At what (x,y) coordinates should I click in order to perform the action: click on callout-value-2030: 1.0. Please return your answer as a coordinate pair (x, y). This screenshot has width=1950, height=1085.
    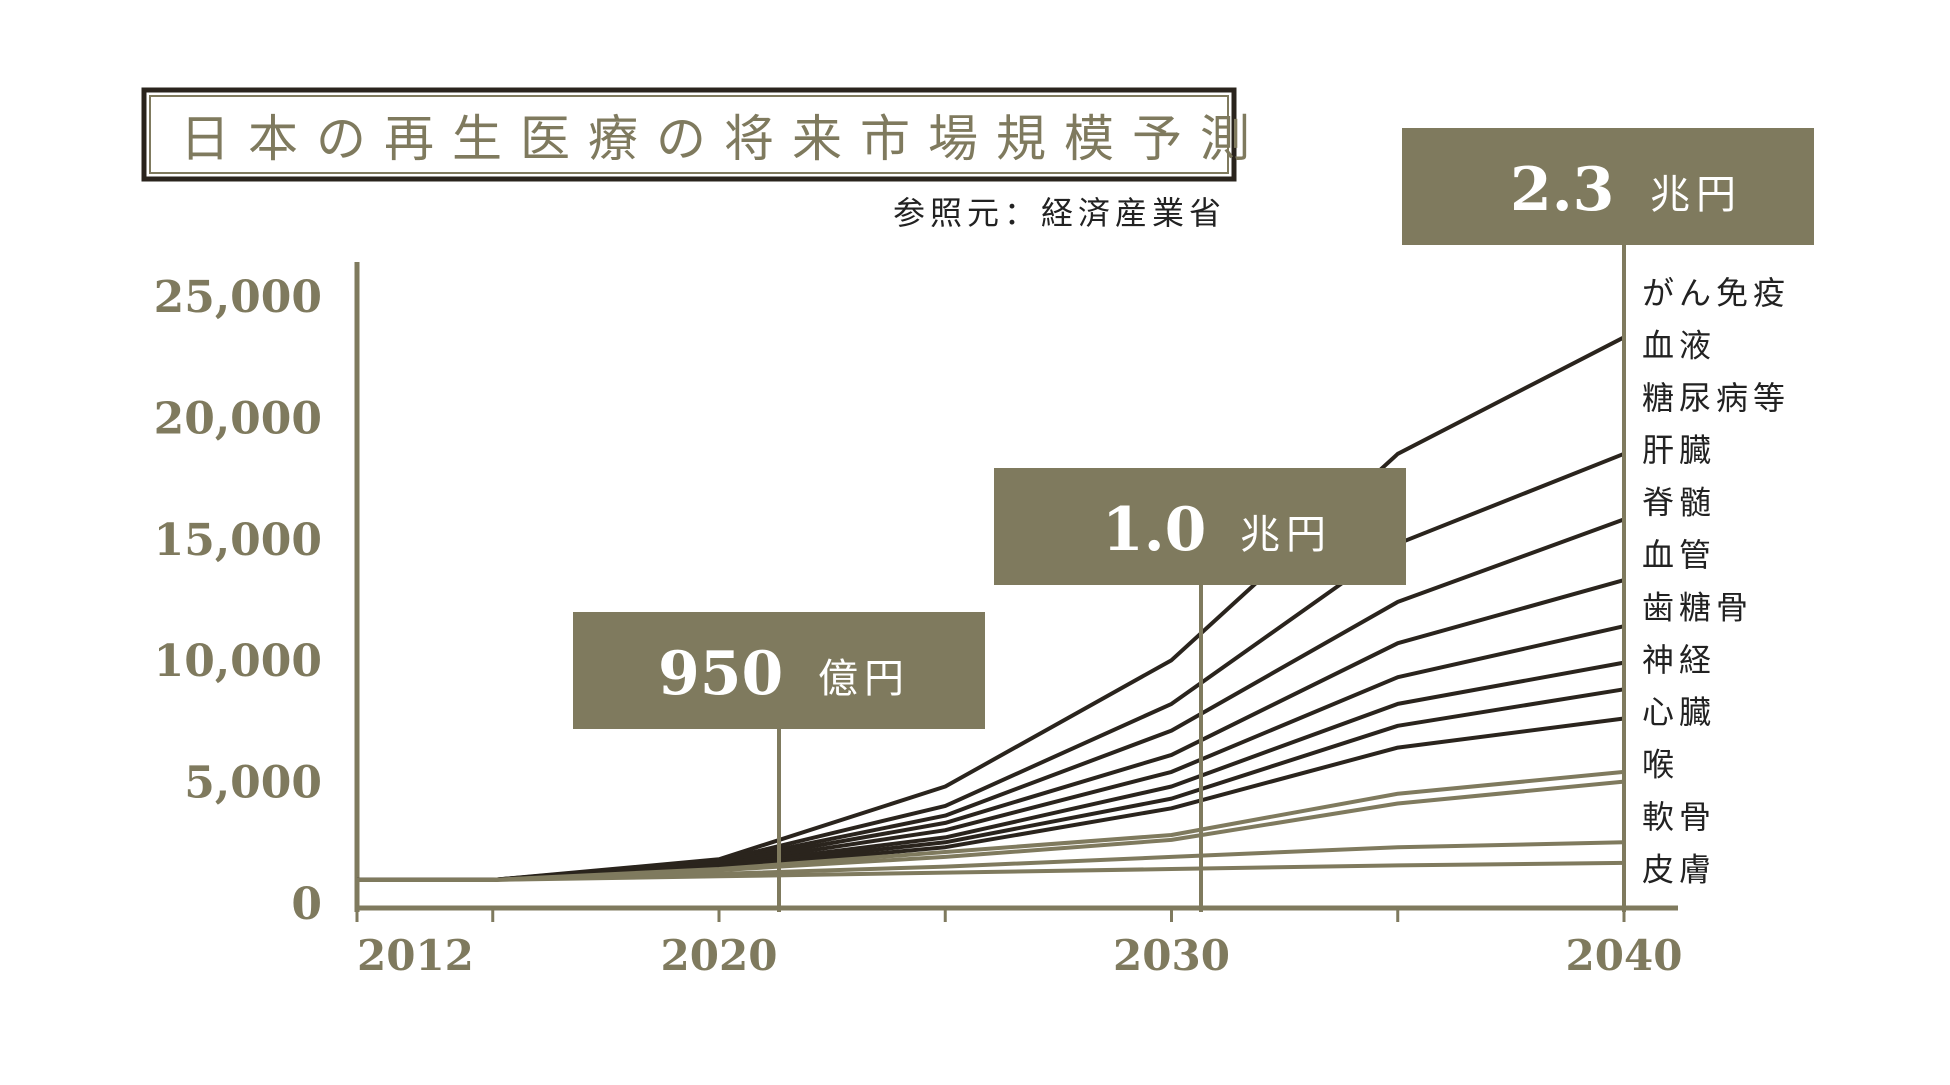
    Looking at the image, I should click on (1154, 530).